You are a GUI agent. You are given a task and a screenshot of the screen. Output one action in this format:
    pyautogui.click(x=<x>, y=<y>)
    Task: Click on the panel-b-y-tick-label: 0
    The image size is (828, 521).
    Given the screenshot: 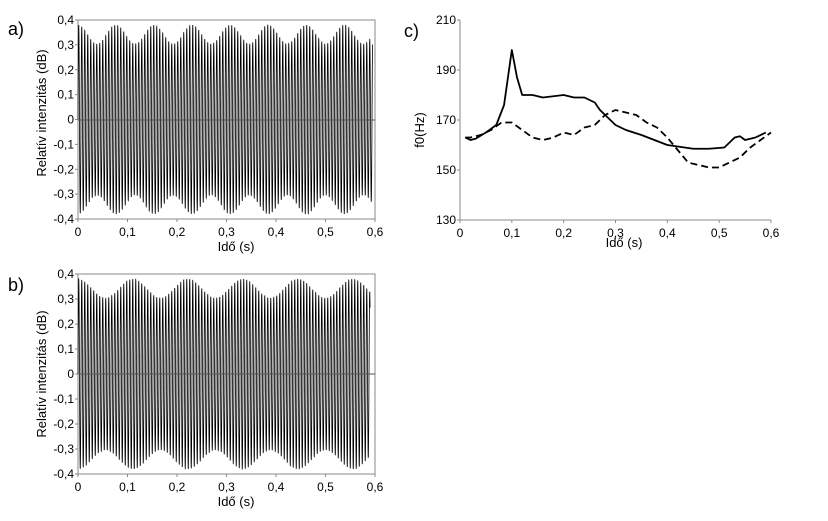 What is the action you would take?
    pyautogui.click(x=70, y=374)
    